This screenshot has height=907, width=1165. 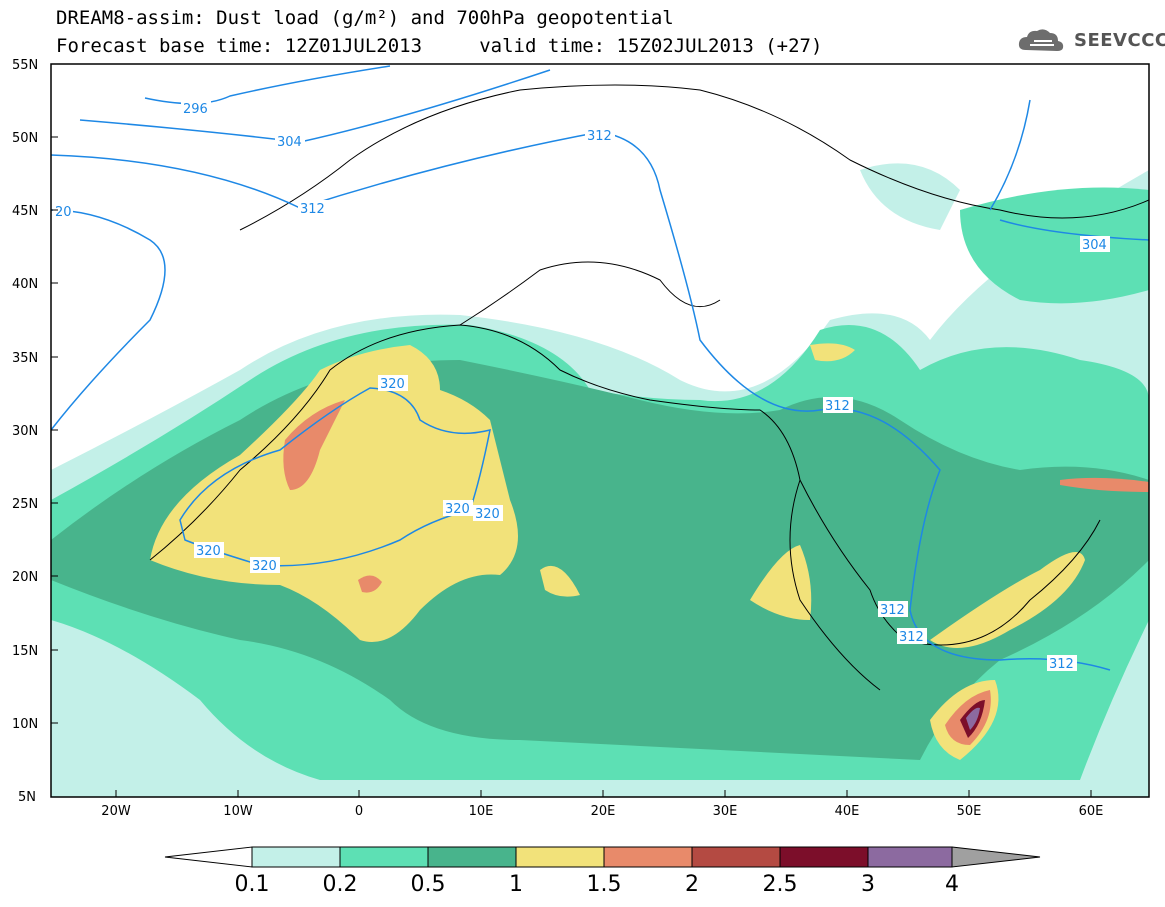 What do you see at coordinates (238, 811) in the screenshot?
I see `lon-tick-label: 10W` at bounding box center [238, 811].